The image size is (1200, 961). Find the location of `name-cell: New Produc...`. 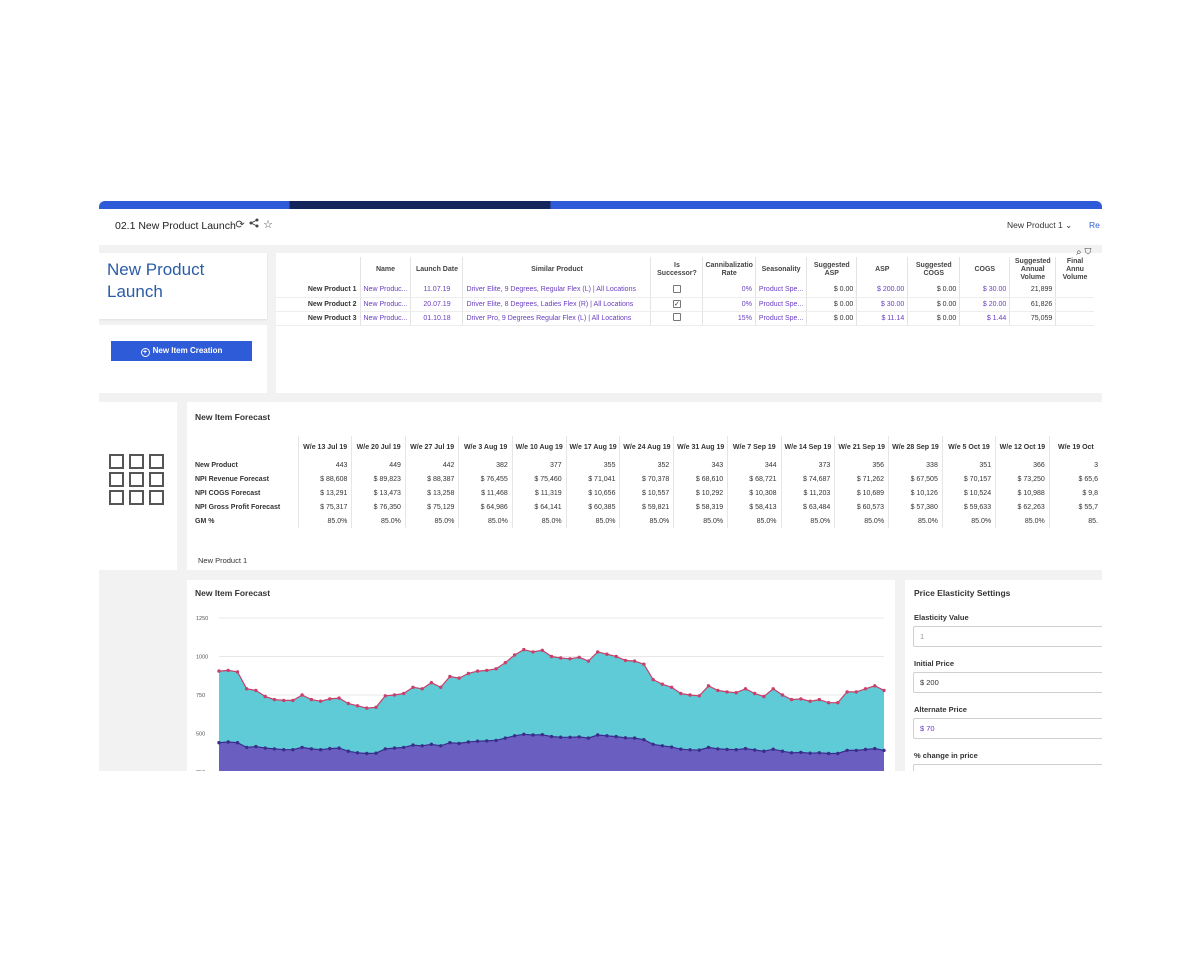

name-cell: New Produc... is located at coordinates (385, 304).